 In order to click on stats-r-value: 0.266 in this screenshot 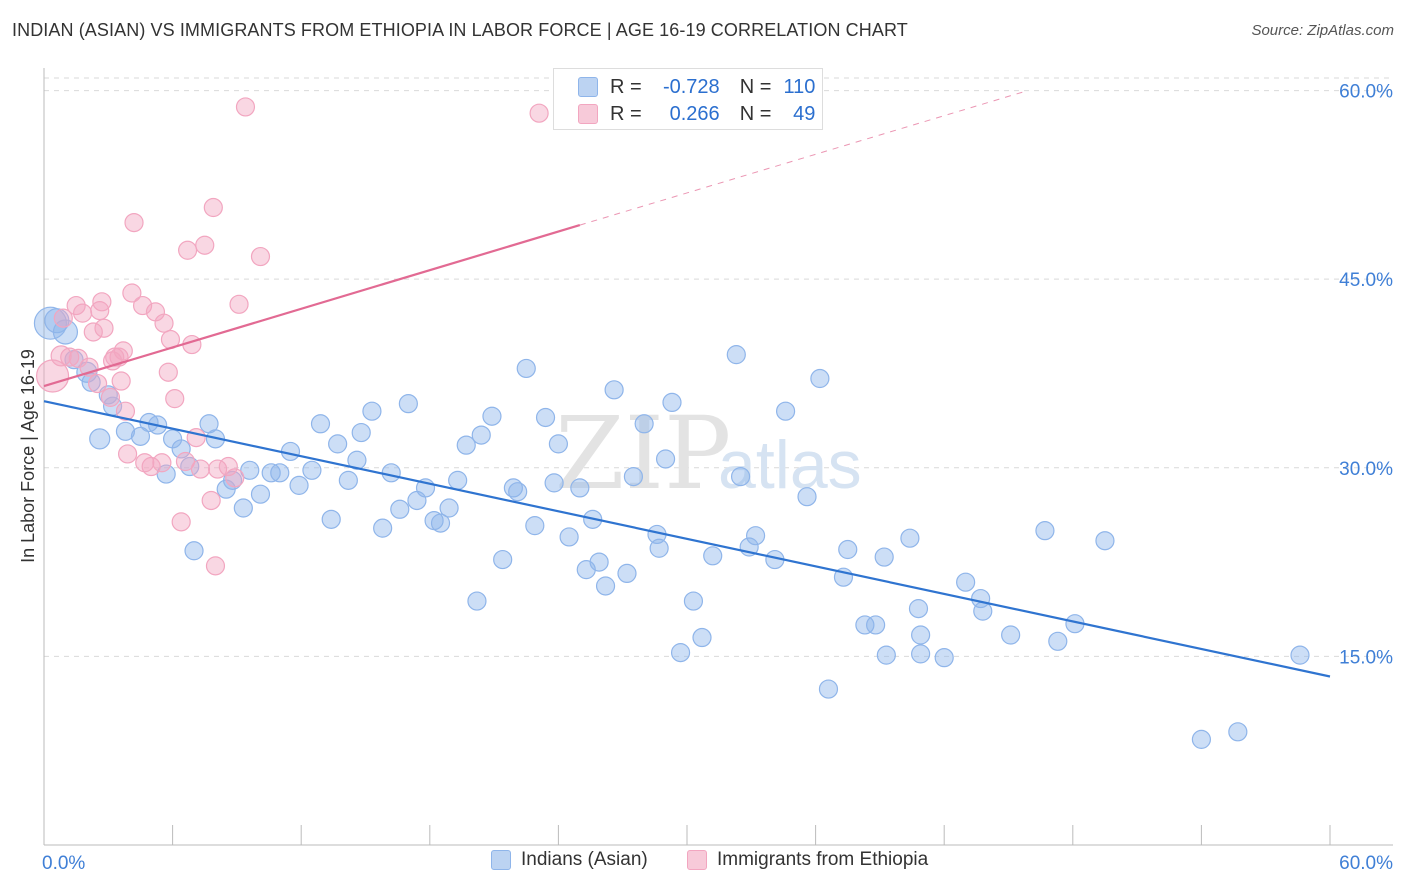, I will do `click(694, 113)`.